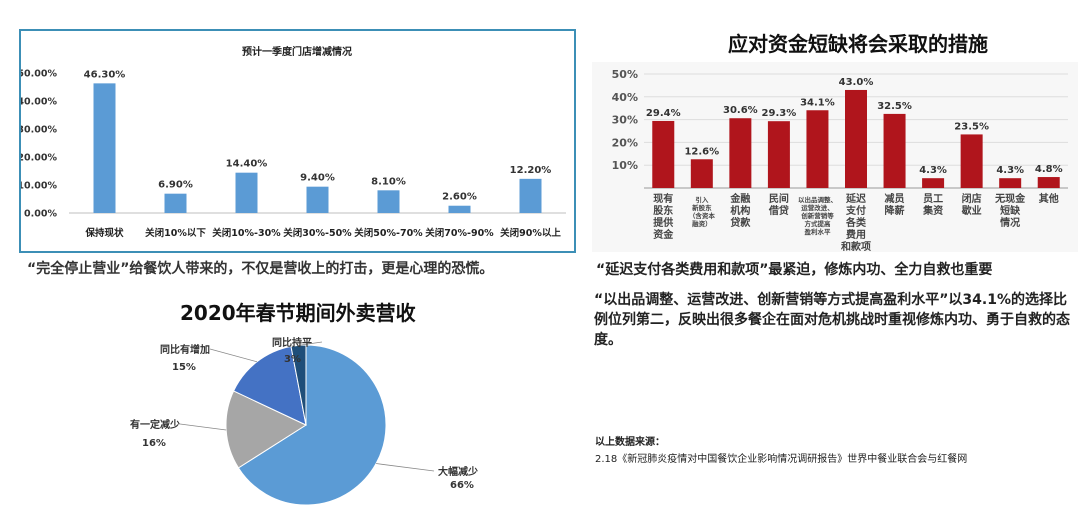  I want to click on chart1-ytick-label: 0.00%, so click(40, 214).